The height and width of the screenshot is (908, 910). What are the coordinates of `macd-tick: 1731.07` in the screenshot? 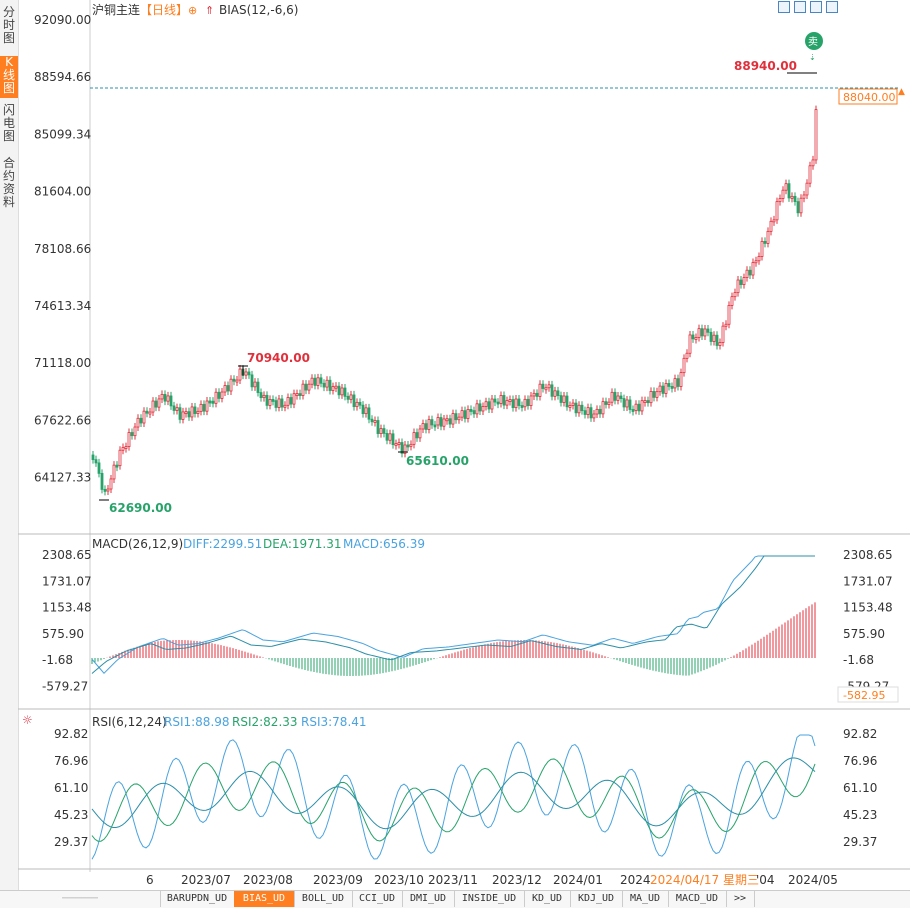 It's located at (67, 581).